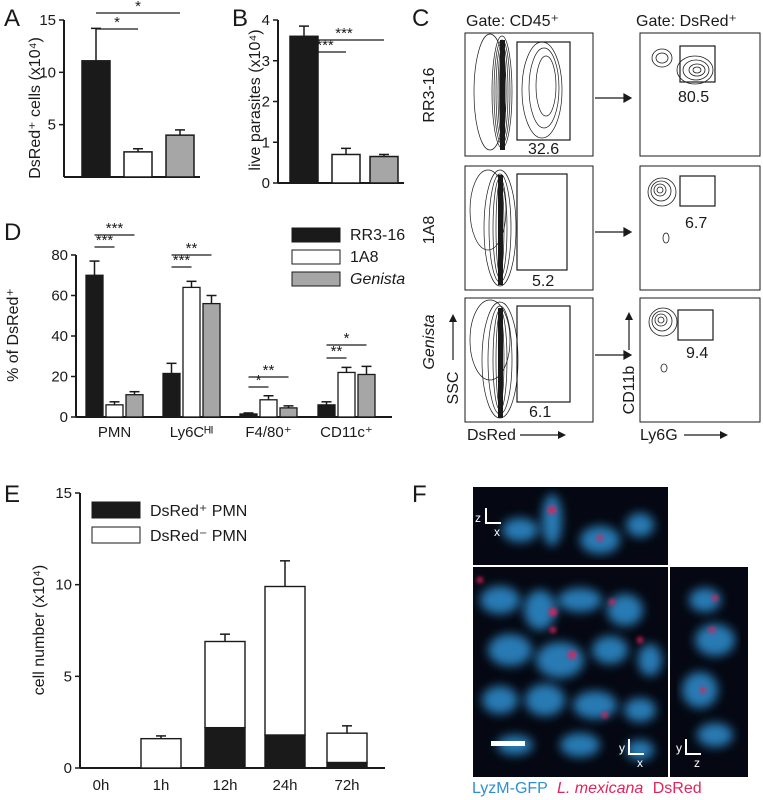  I want to click on legend-swatch-dsred-neg, so click(116, 535).